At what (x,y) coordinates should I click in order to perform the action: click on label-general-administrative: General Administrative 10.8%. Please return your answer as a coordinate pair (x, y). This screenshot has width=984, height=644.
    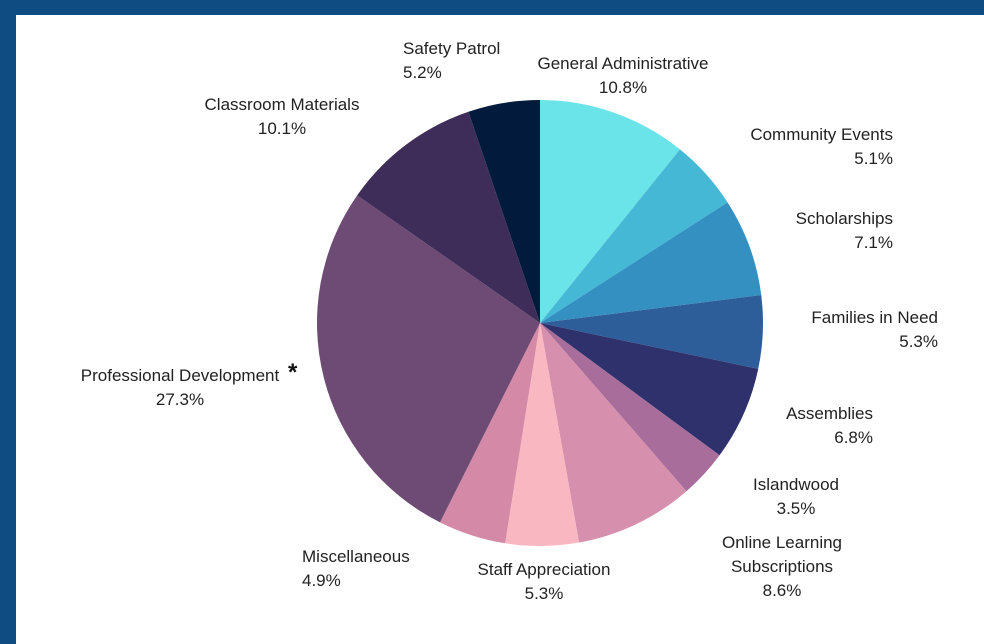
    Looking at the image, I should click on (622, 76).